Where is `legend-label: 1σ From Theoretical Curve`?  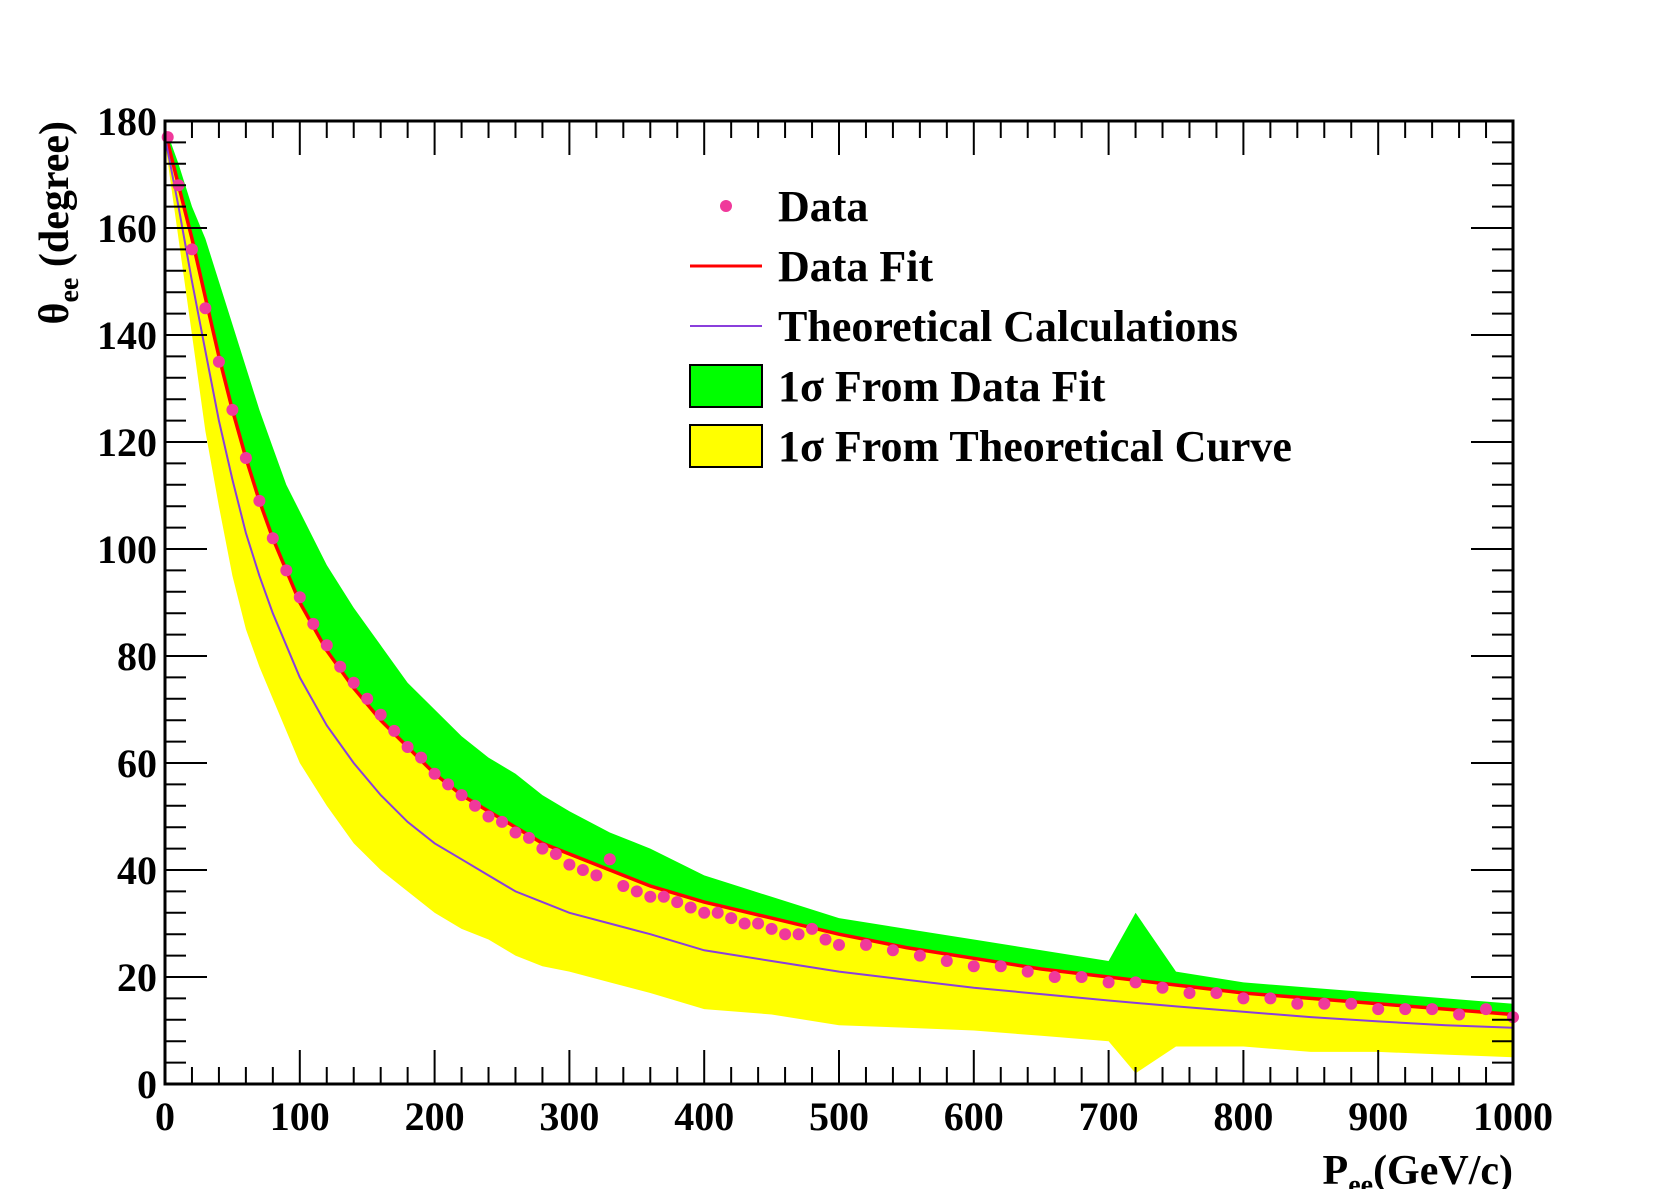
legend-label: 1σ From Theoretical Curve is located at coordinates (1035, 446).